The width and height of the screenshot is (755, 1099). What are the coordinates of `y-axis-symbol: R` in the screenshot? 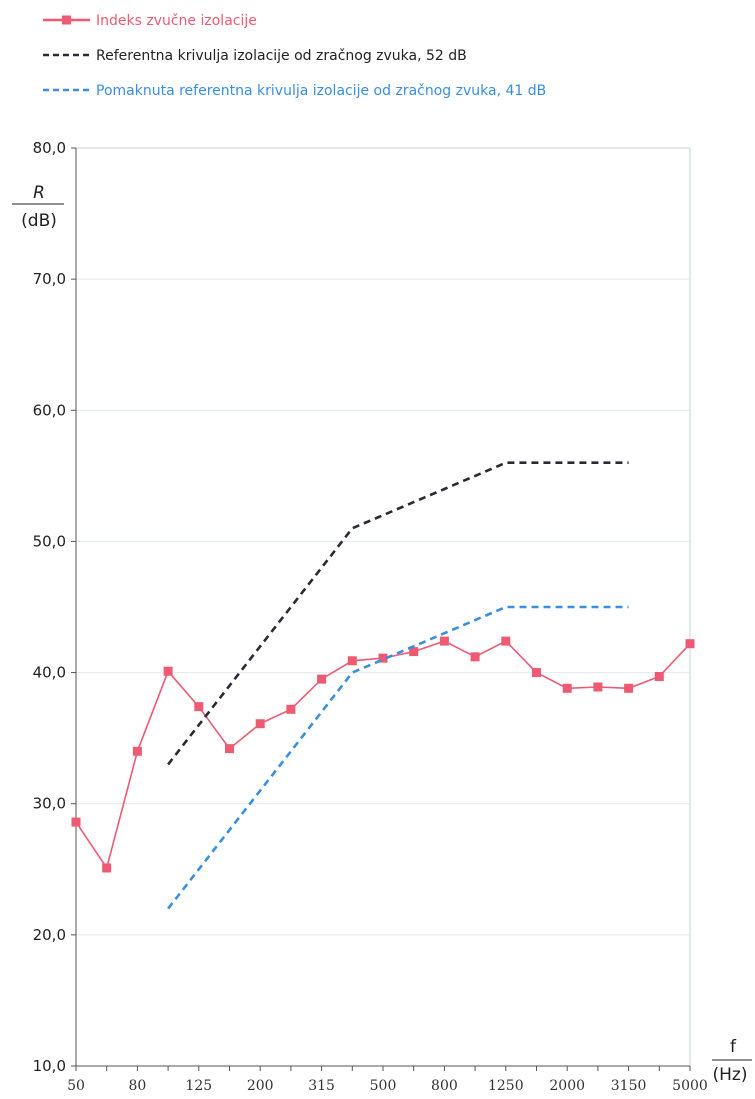 It's located at (39, 193).